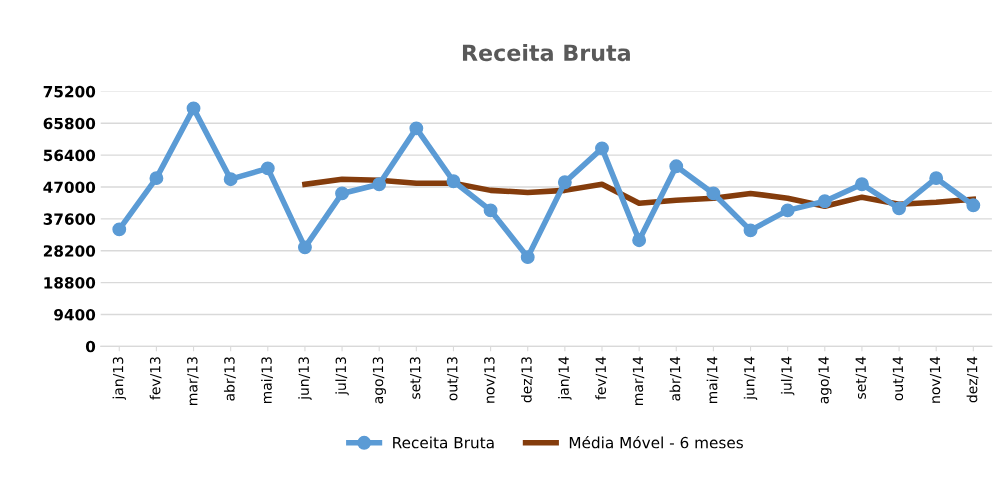  What do you see at coordinates (787, 376) in the screenshot?
I see `x-tick-label: jul/14` at bounding box center [787, 376].